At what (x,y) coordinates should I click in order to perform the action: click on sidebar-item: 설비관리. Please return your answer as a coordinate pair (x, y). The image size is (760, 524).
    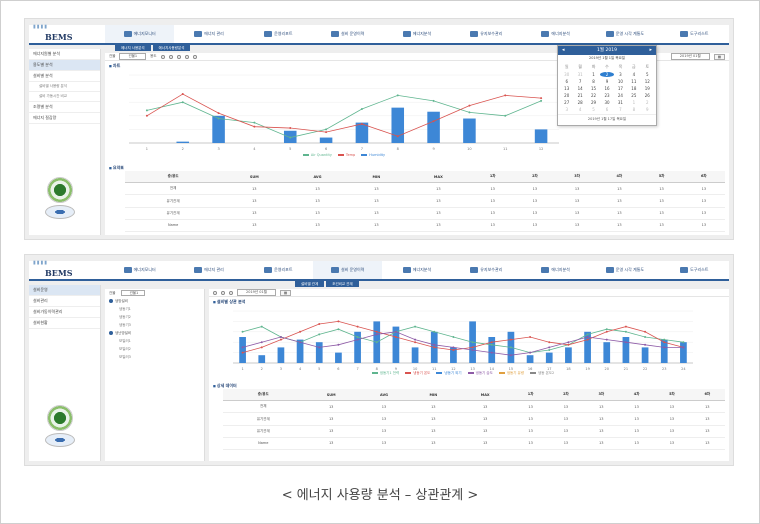
    Looking at the image, I should click on (64, 301).